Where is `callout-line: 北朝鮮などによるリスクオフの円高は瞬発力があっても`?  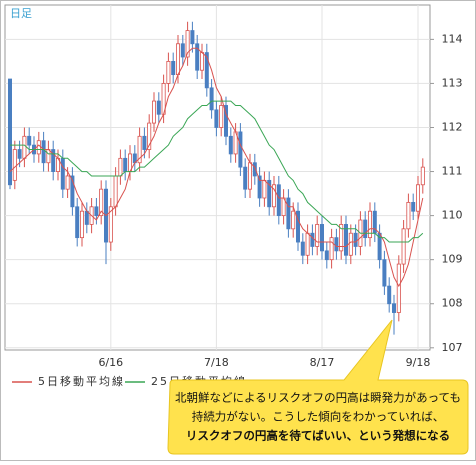 callout-line: 北朝鮮などによるリスクオフの円高は瞬発力があっても is located at coordinates (318, 398).